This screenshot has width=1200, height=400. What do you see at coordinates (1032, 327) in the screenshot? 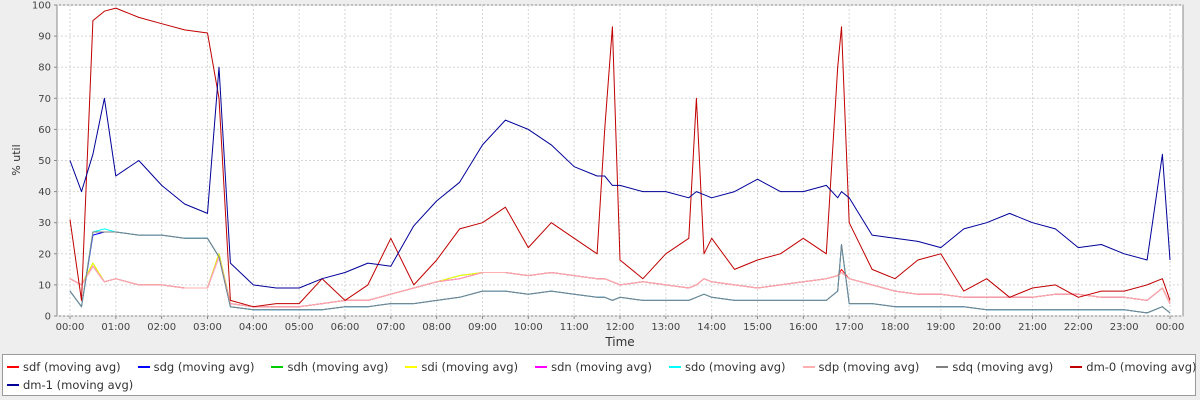
I see `x-tick-label: 21:00` at bounding box center [1032, 327].